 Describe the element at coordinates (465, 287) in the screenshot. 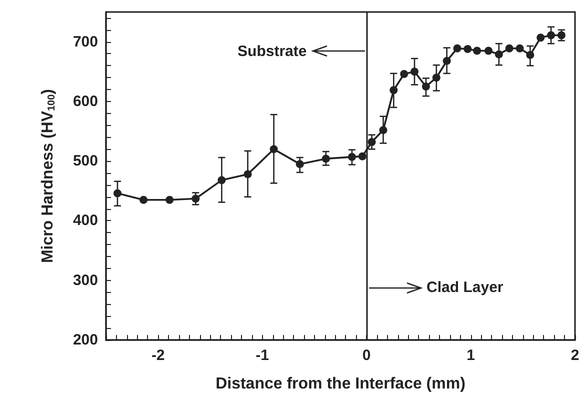

I see `annotation: Clad Layer` at that location.